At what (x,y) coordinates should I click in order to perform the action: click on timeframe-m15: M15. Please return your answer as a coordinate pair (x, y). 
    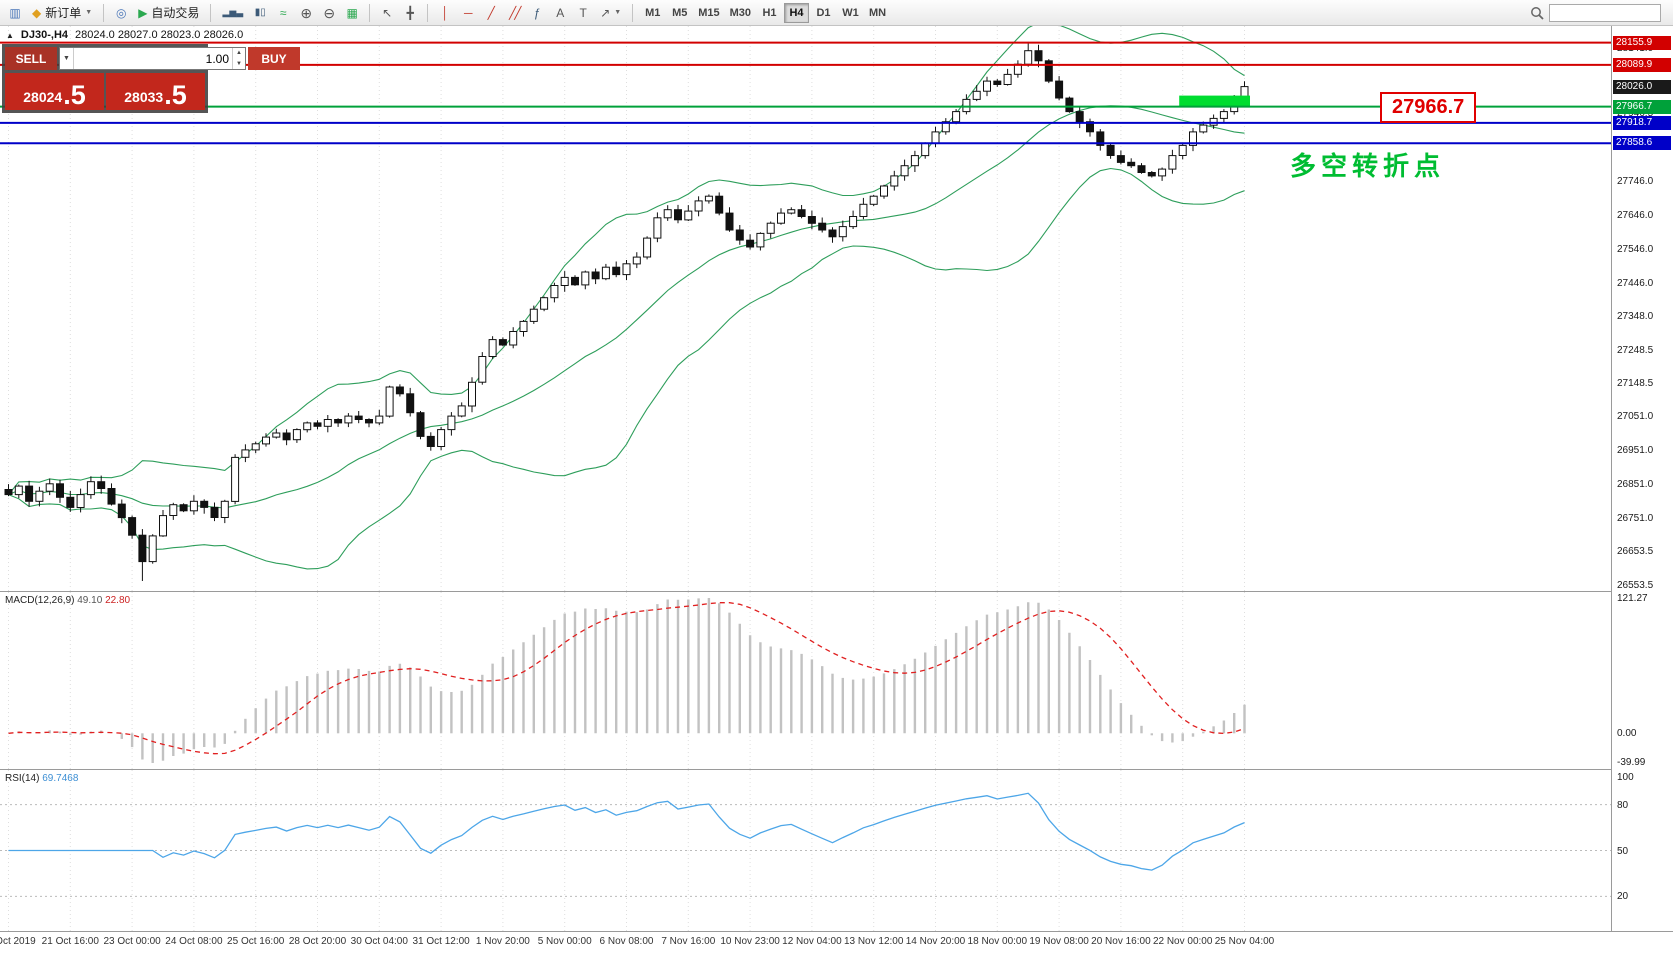
    Looking at the image, I should click on (709, 12).